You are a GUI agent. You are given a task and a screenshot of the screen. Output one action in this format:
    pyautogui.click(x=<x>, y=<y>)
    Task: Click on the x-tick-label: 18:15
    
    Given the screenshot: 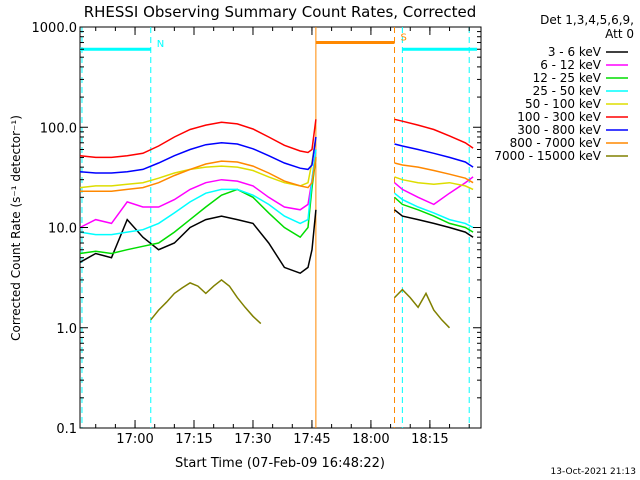 What is the action you would take?
    pyautogui.click(x=429, y=439)
    